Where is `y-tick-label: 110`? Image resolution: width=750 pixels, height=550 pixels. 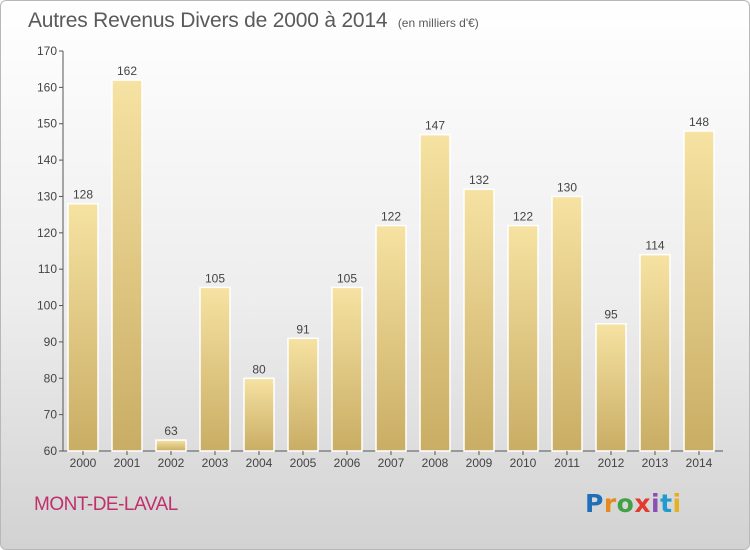 y-tick-label: 110 is located at coordinates (47, 269).